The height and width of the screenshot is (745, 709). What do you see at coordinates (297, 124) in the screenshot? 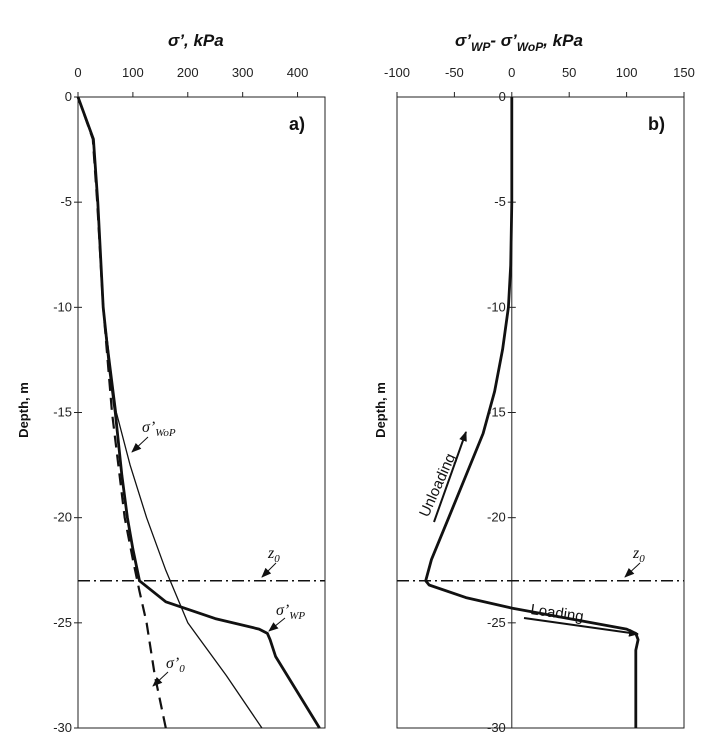
I see `panel-label-a: a)` at bounding box center [297, 124].